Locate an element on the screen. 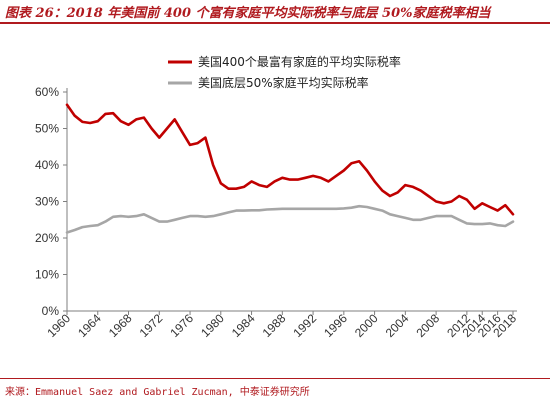 Image resolution: width=550 pixels, height=403 pixels. x-tick-label: 1972 is located at coordinates (151, 325).